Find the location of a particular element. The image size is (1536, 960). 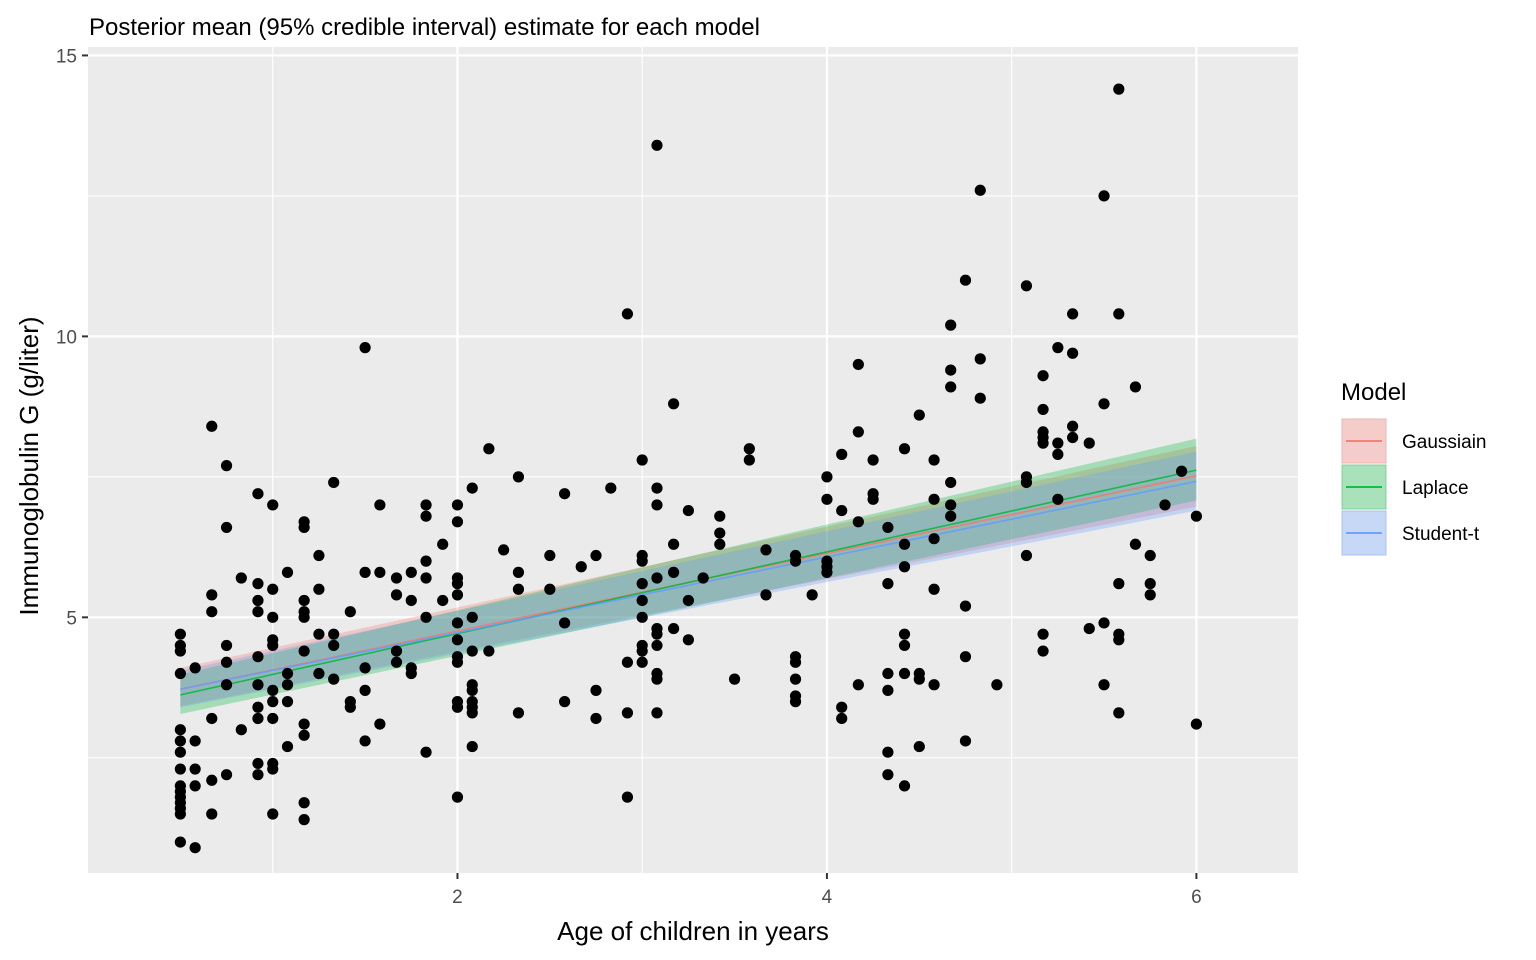

line-student-t is located at coordinates (688, 585).